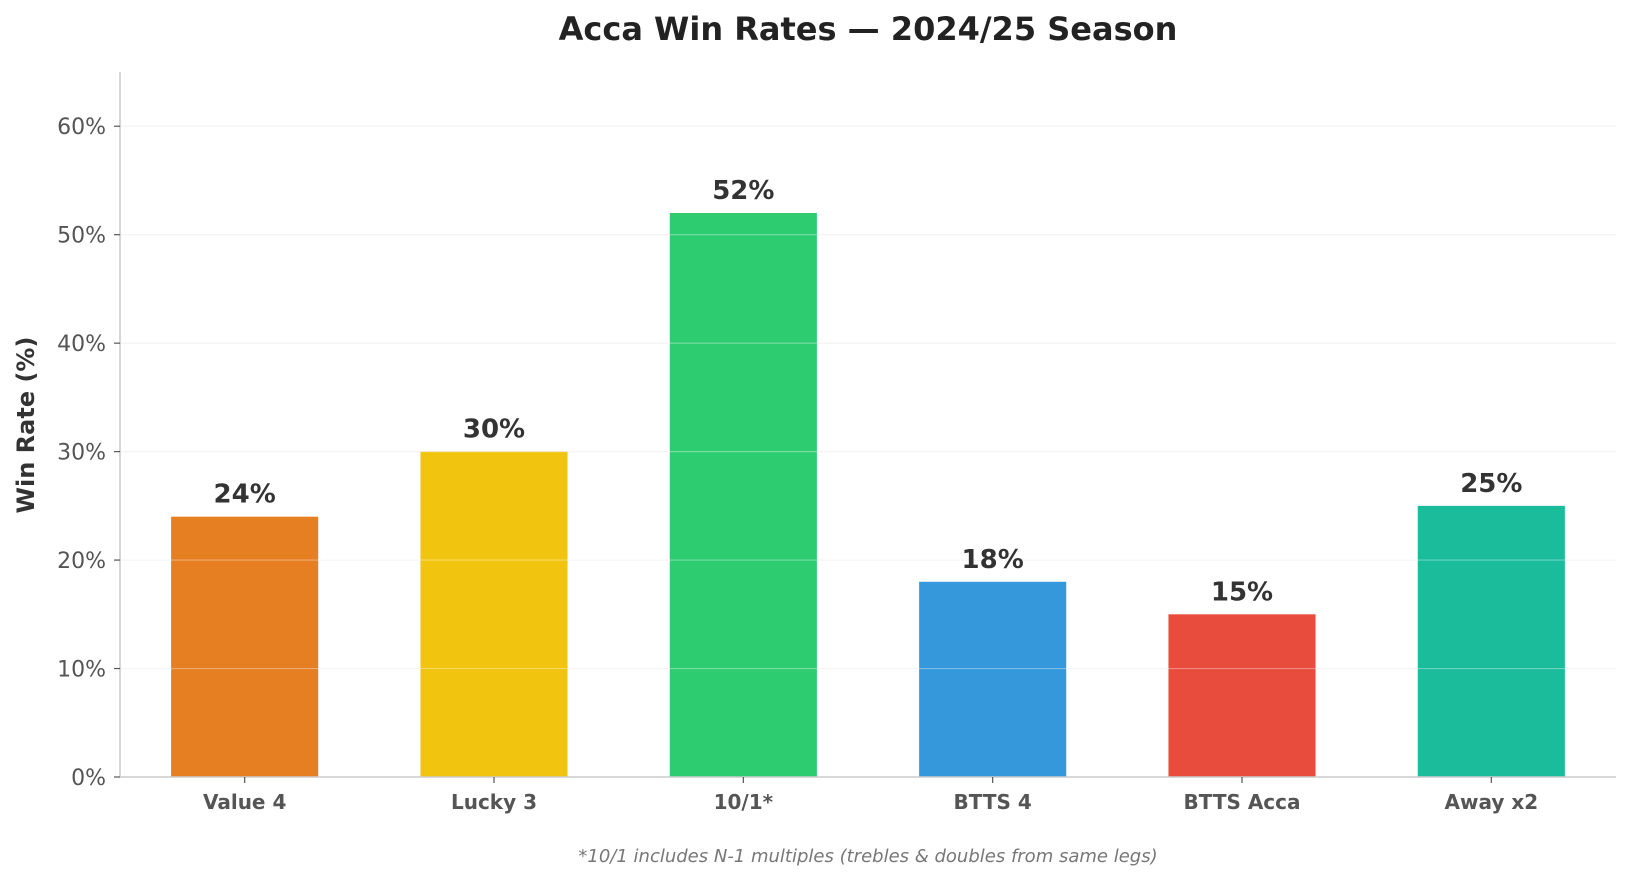 The image size is (1625, 882). Describe the element at coordinates (868, 29) in the screenshot. I see `chart-title: Acca Win Rates — 2024/25 Season` at that location.